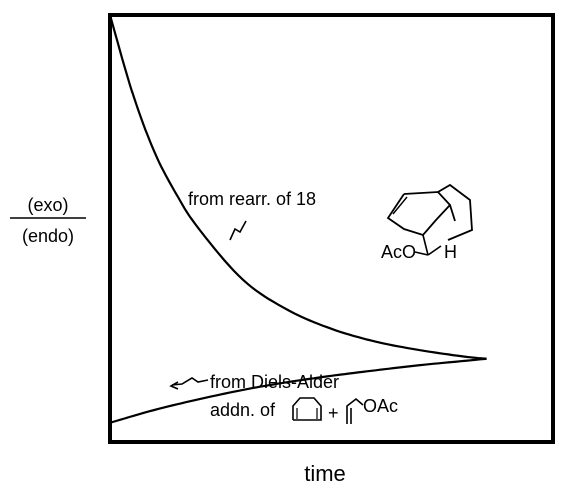  Describe the element at coordinates (355, 410) in the screenshot. I see `vinyl-acetate-structure-icon` at that location.